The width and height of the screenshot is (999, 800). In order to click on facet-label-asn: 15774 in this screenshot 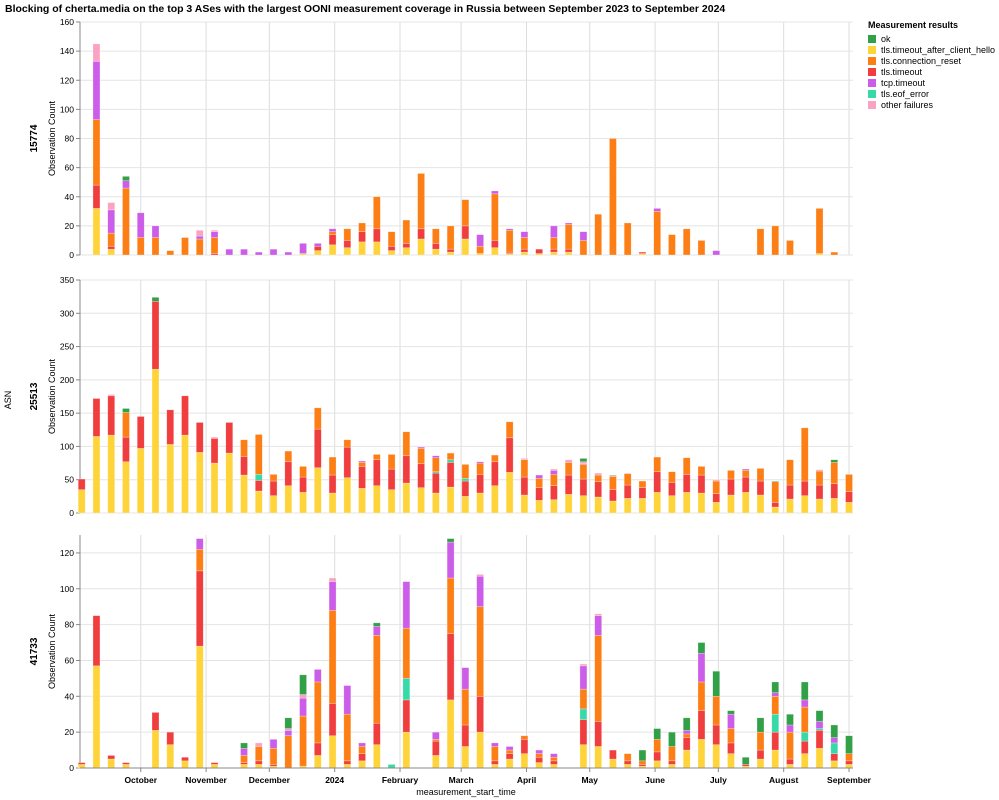, I will do `click(34, 138)`.